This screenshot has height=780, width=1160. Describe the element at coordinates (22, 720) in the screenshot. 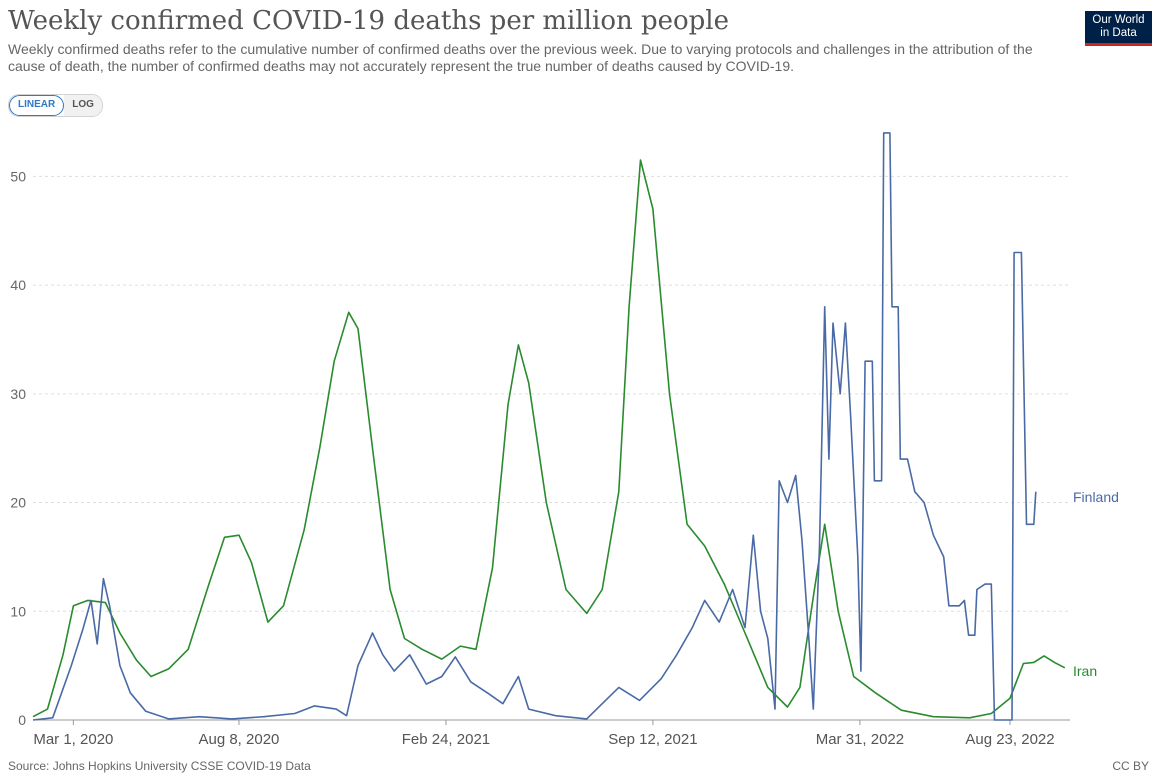

I see `y-tick-label: 0` at that location.